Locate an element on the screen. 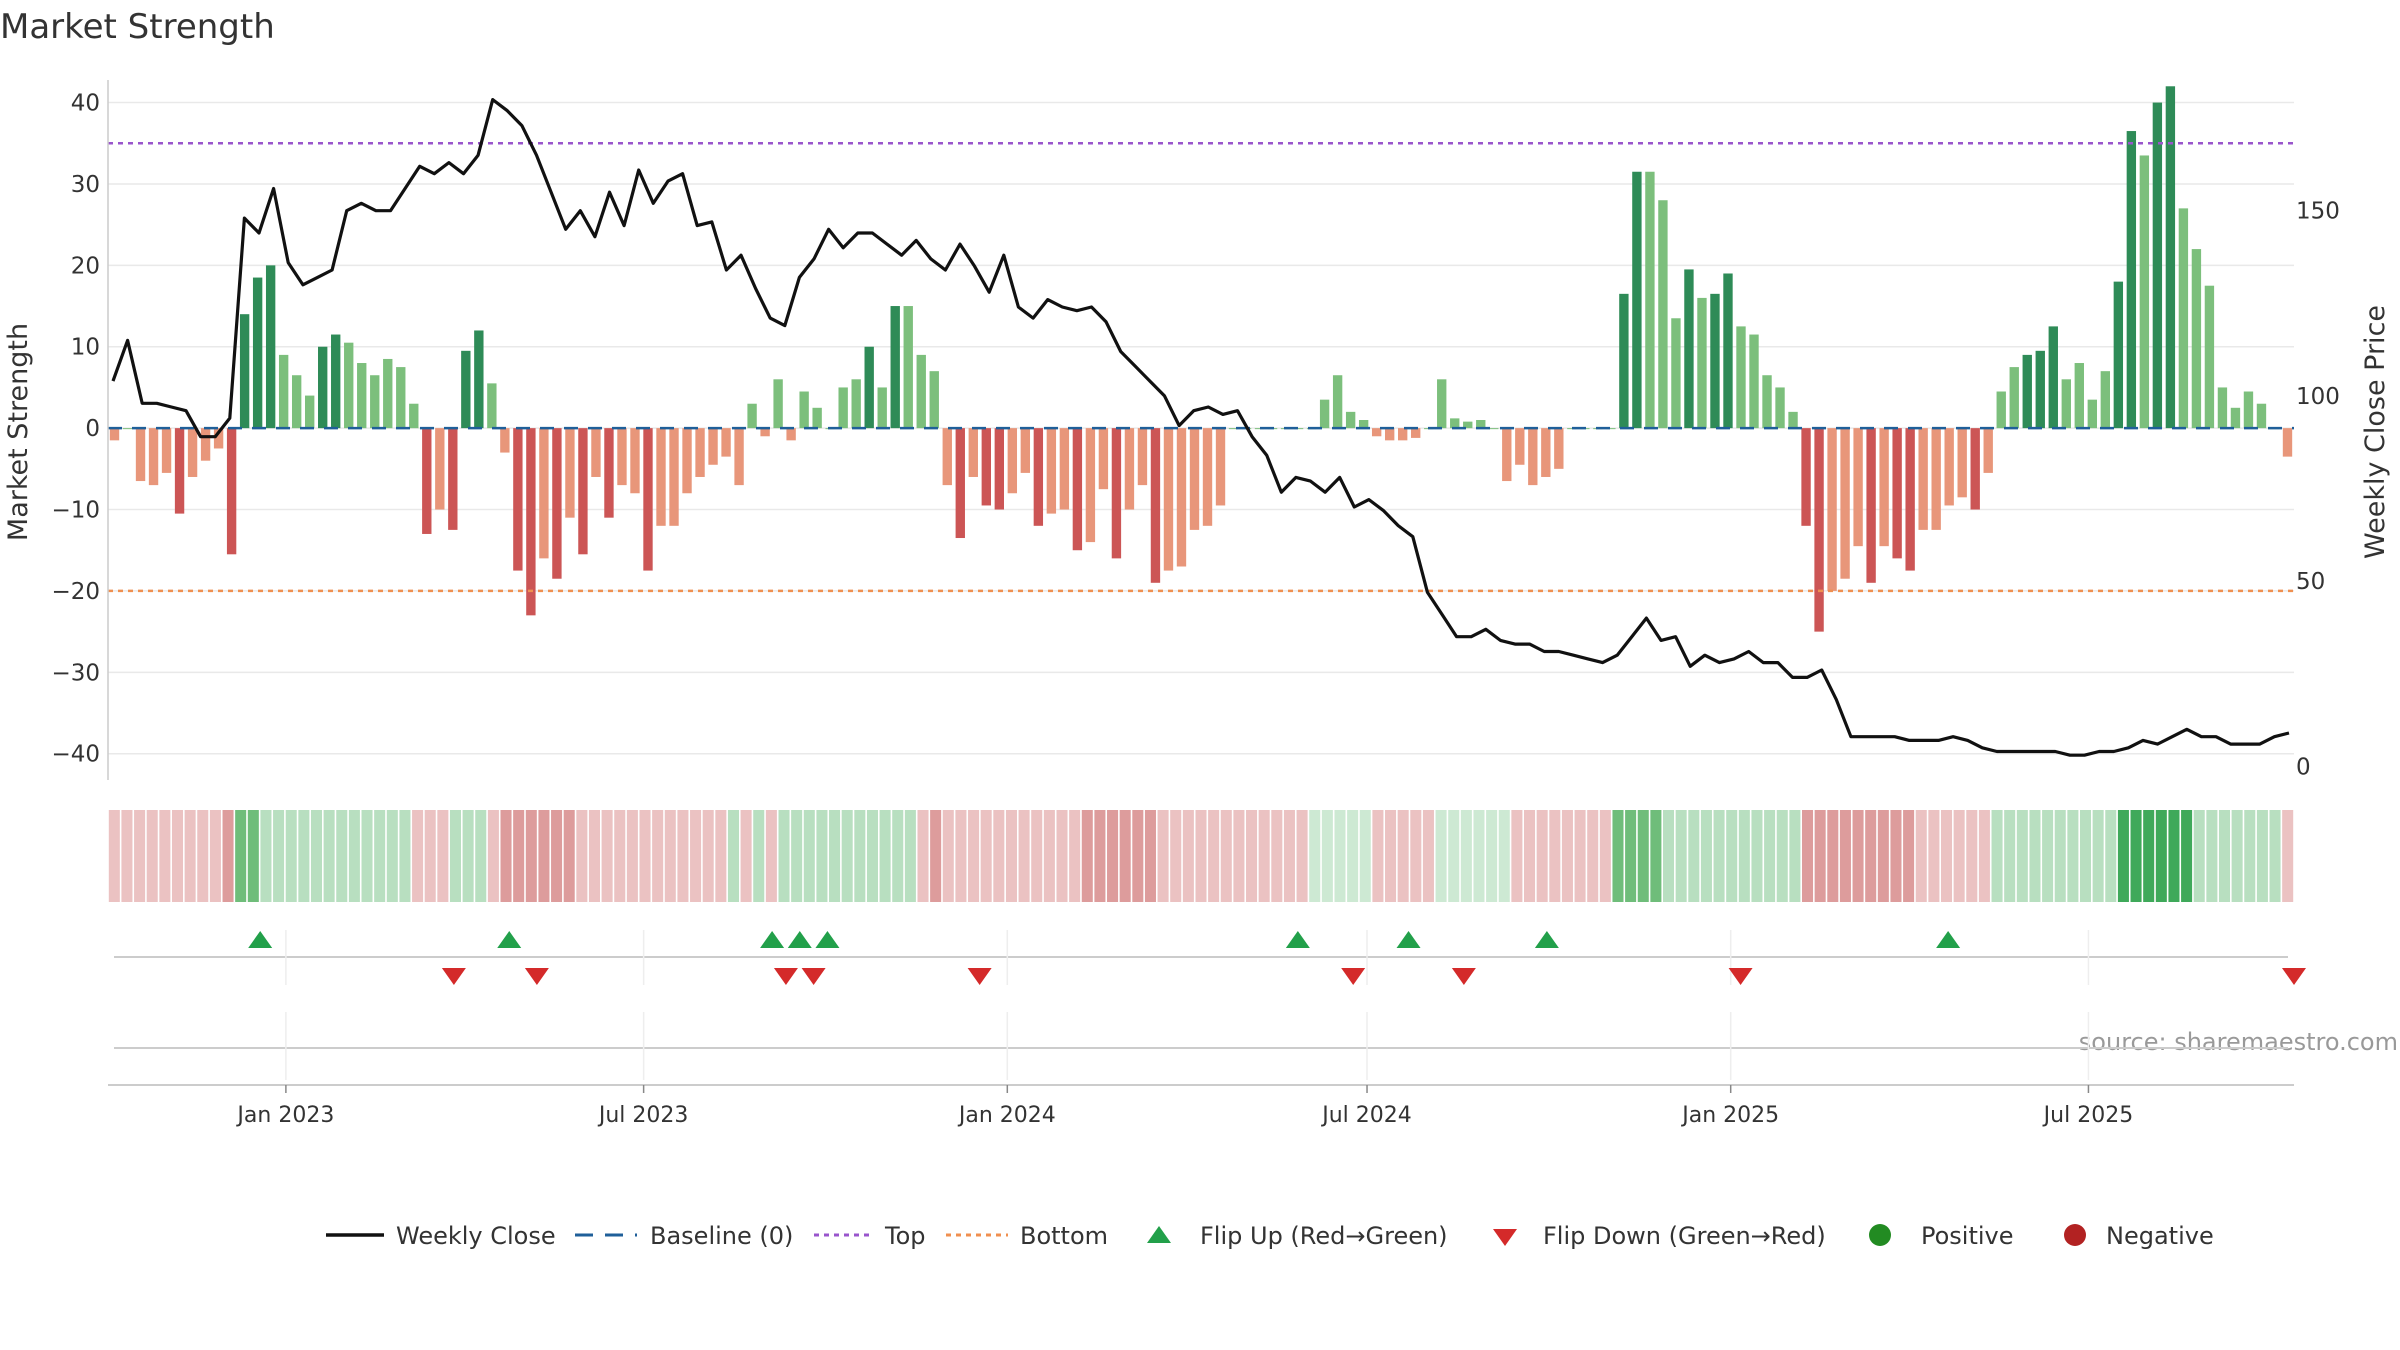  y-left-tick-label: 30 is located at coordinates (85, 185).